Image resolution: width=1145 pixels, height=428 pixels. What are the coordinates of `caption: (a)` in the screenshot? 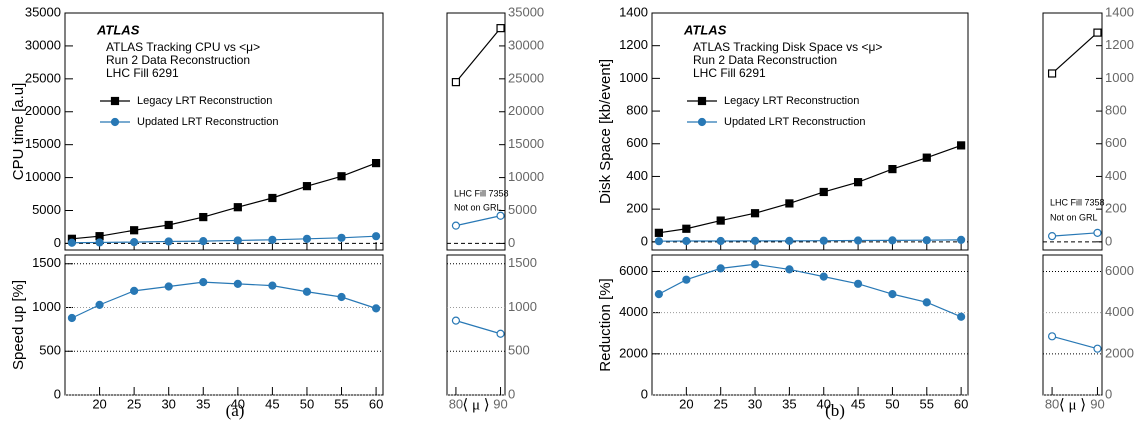 It's located at (235, 410).